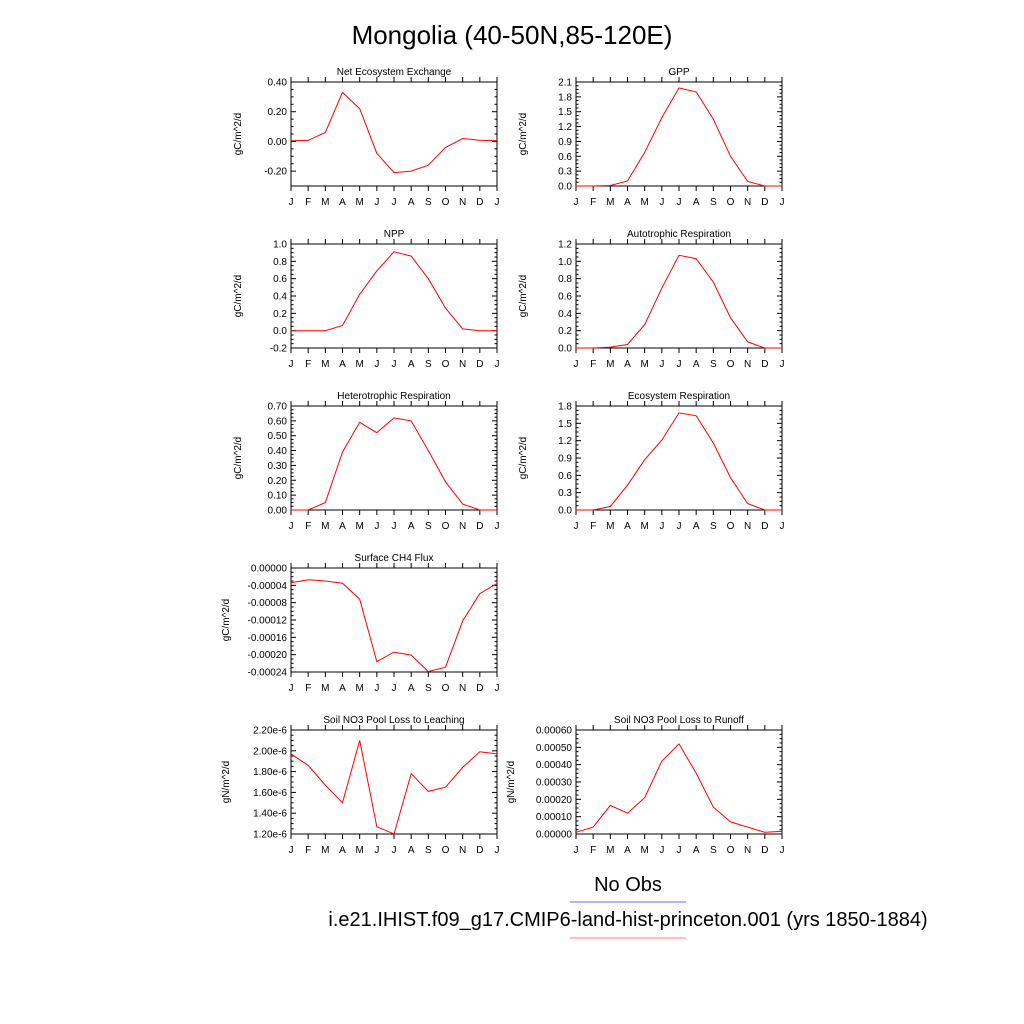 The image size is (1024, 1024). I want to click on y-tick-label: -0.20, so click(275, 172).